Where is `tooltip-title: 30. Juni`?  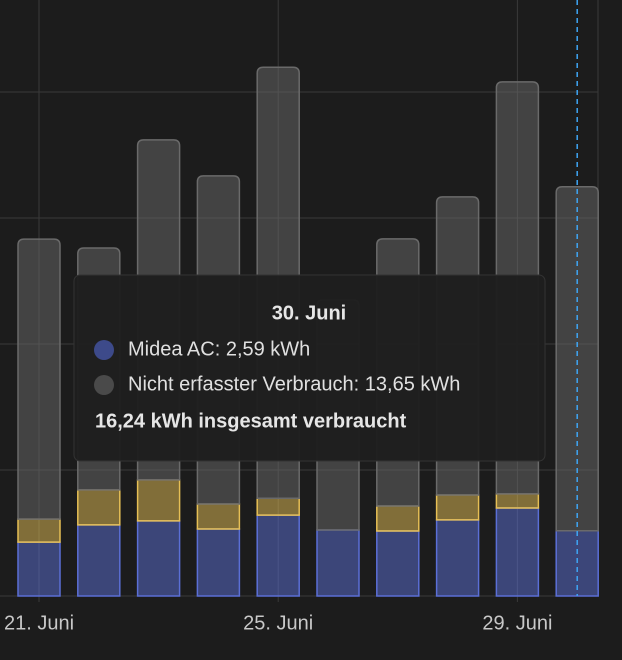
tooltip-title: 30. Juni is located at coordinates (309, 313).